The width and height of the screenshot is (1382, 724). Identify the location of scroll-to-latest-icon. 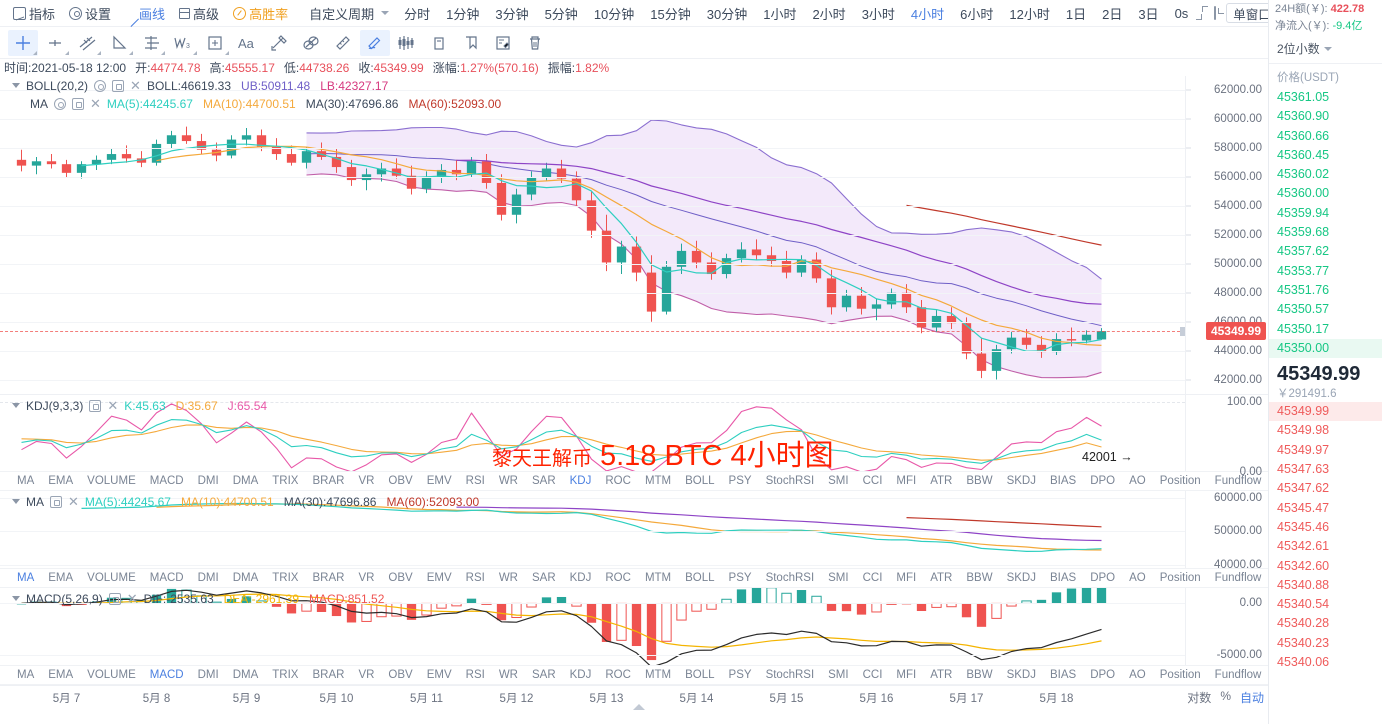
(639, 707).